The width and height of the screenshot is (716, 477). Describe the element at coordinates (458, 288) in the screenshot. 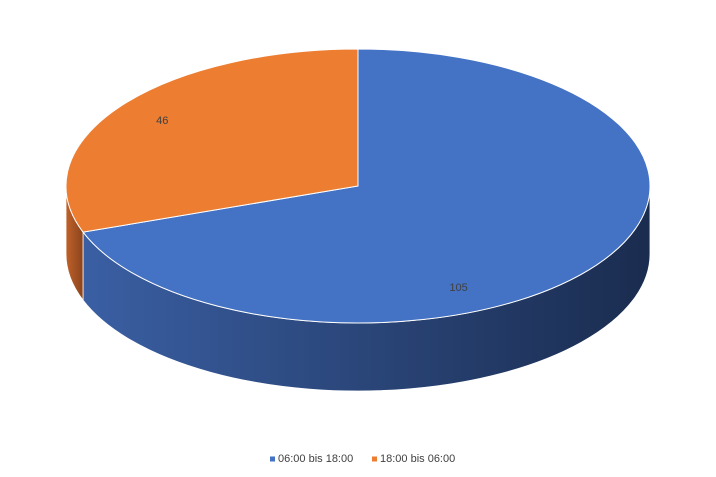

I see `data-label: 105` at that location.